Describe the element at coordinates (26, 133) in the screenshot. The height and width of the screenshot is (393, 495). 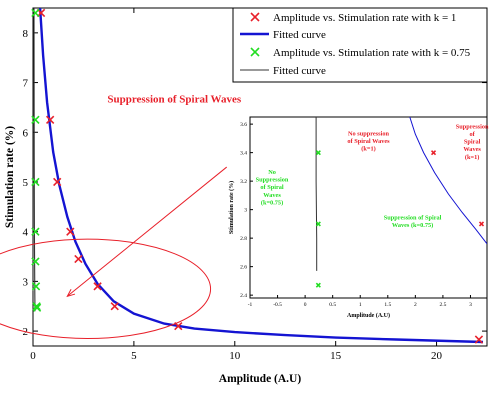
I see `y-tick-label: 6` at that location.